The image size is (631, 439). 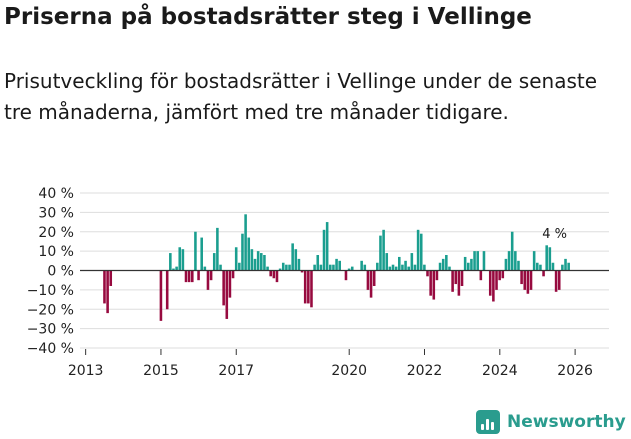 I want to click on x-tick-label: 2017, so click(x=236, y=371).